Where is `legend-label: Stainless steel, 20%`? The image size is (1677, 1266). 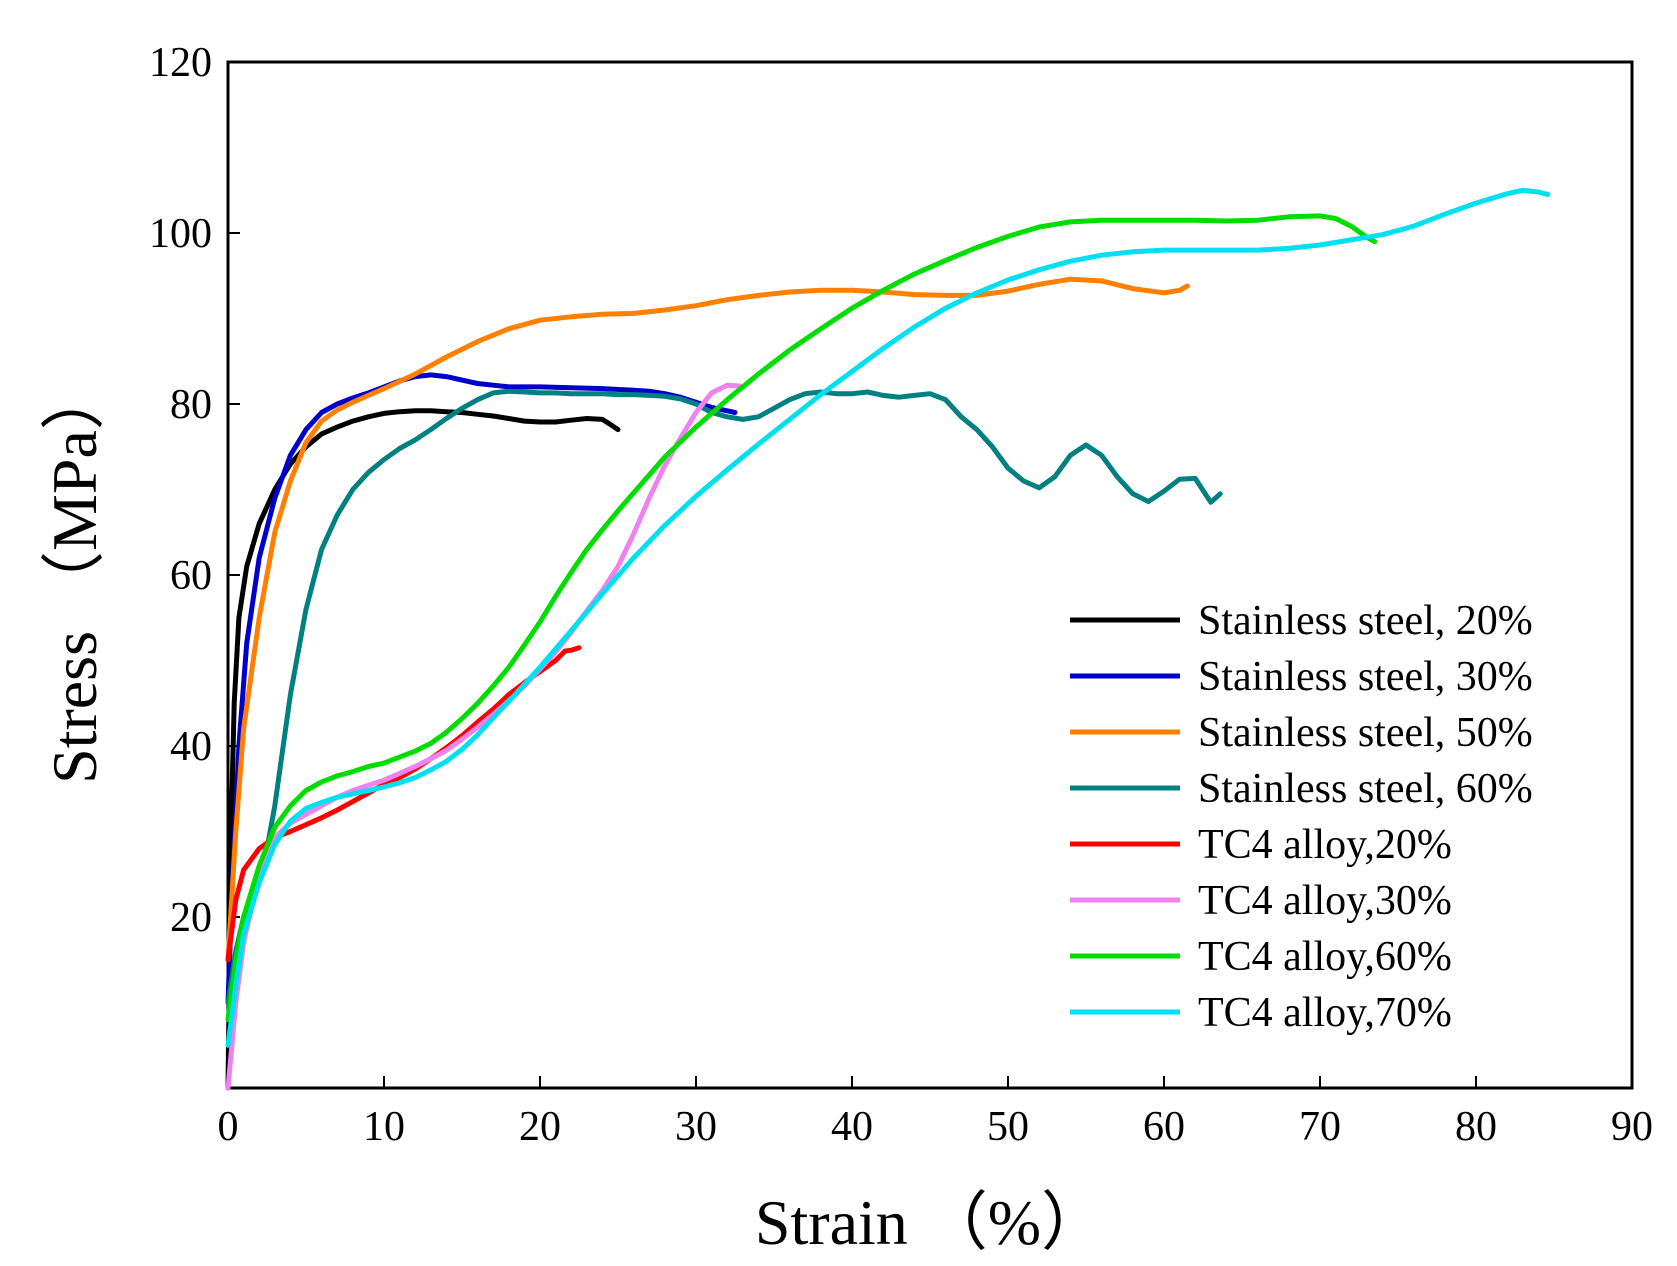
legend-label: Stainless steel, 20% is located at coordinates (1365, 621).